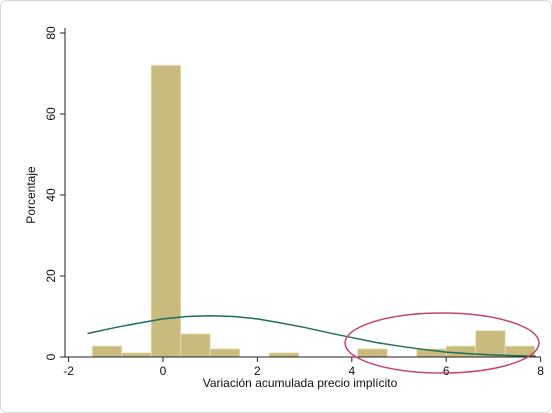 This screenshot has height=413, width=552. What do you see at coordinates (540, 371) in the screenshot?
I see `x-tick-label: 8` at bounding box center [540, 371].